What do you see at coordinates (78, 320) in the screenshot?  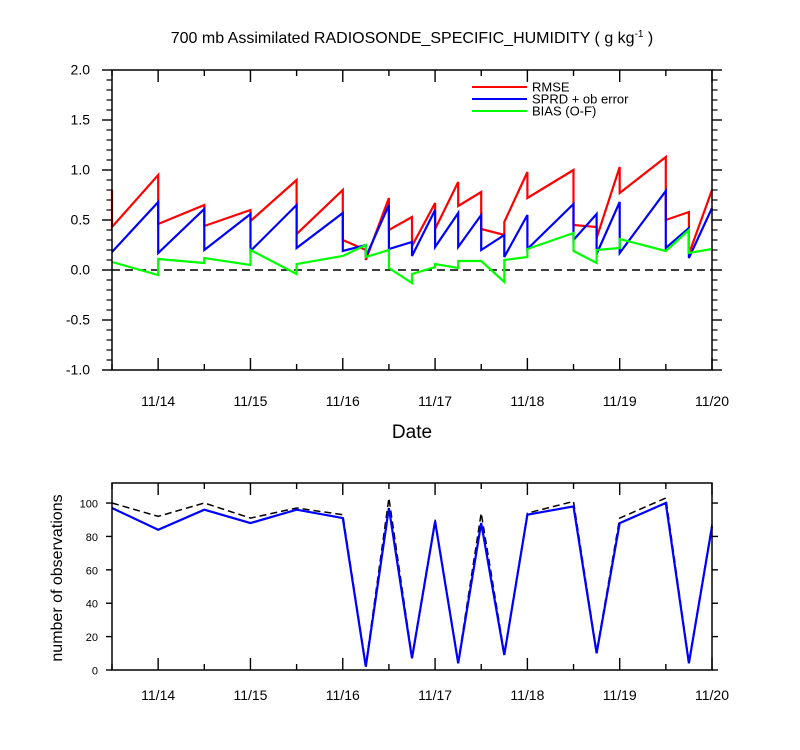 I see `y-tick-label: -0.5` at bounding box center [78, 320].